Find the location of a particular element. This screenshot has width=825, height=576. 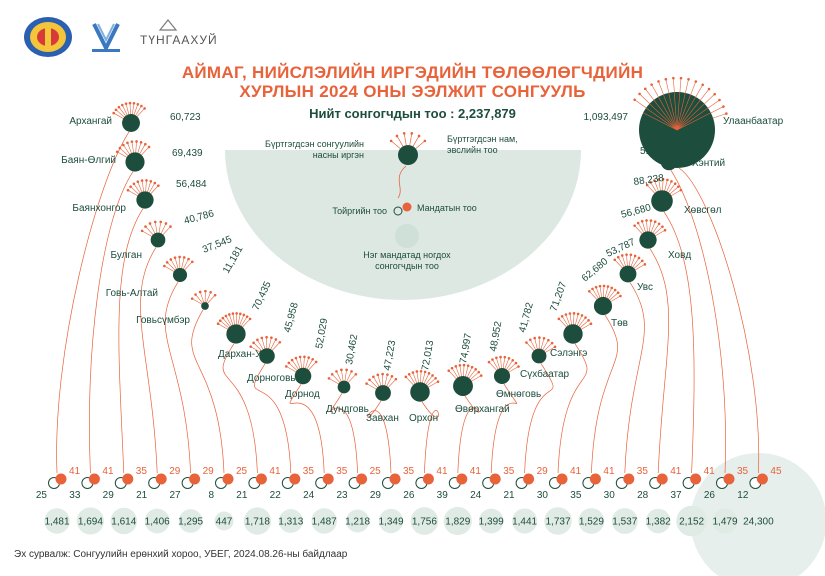

districts-label: 22 is located at coordinates (276, 495).